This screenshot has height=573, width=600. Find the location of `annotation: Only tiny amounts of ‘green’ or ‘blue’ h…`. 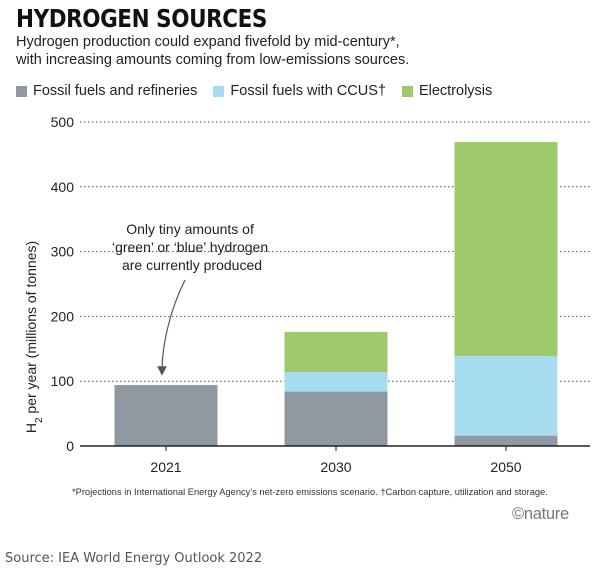

annotation: Only tiny amounts of ‘green’ or ‘blue’ h… is located at coordinates (192, 298).